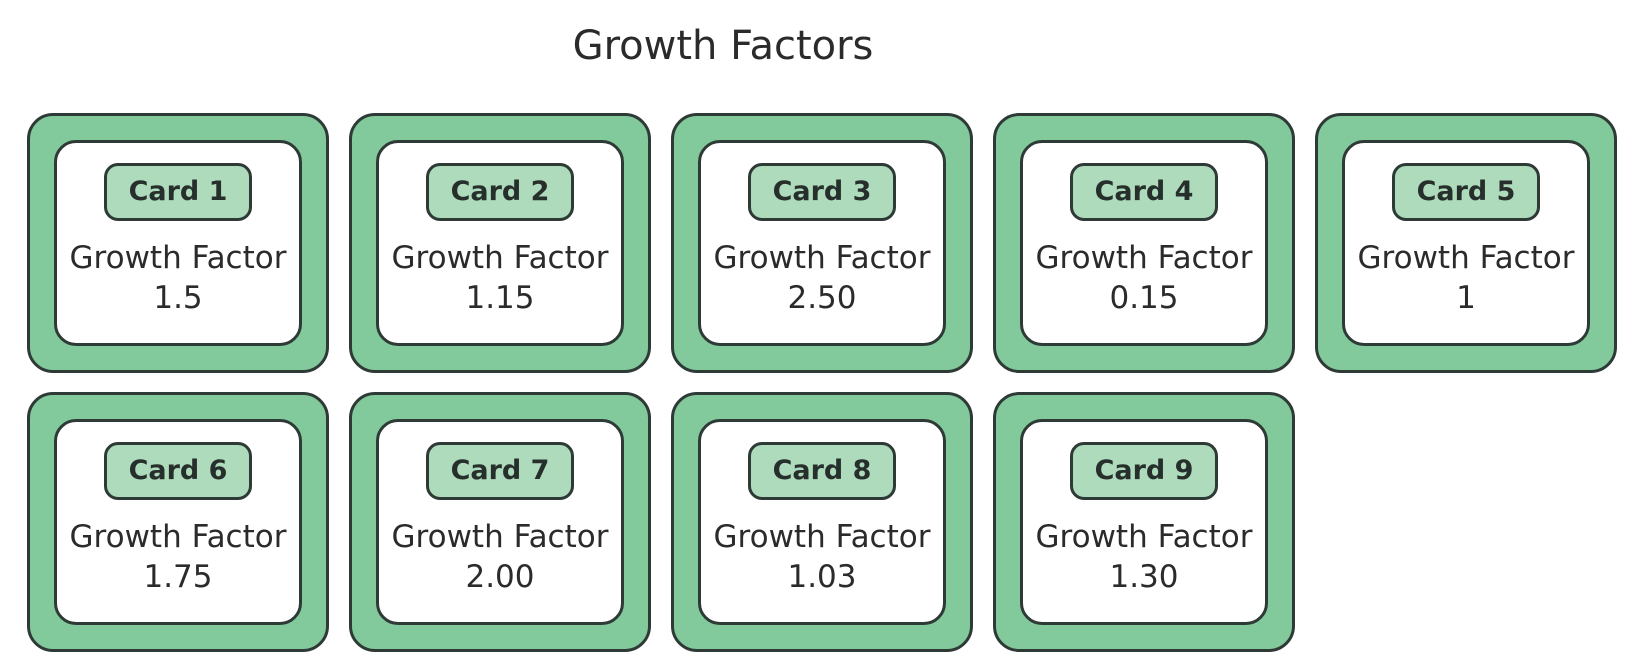 The width and height of the screenshot is (1642, 670). Describe the element at coordinates (822, 298) in the screenshot. I see `card-value: 2.50` at that location.